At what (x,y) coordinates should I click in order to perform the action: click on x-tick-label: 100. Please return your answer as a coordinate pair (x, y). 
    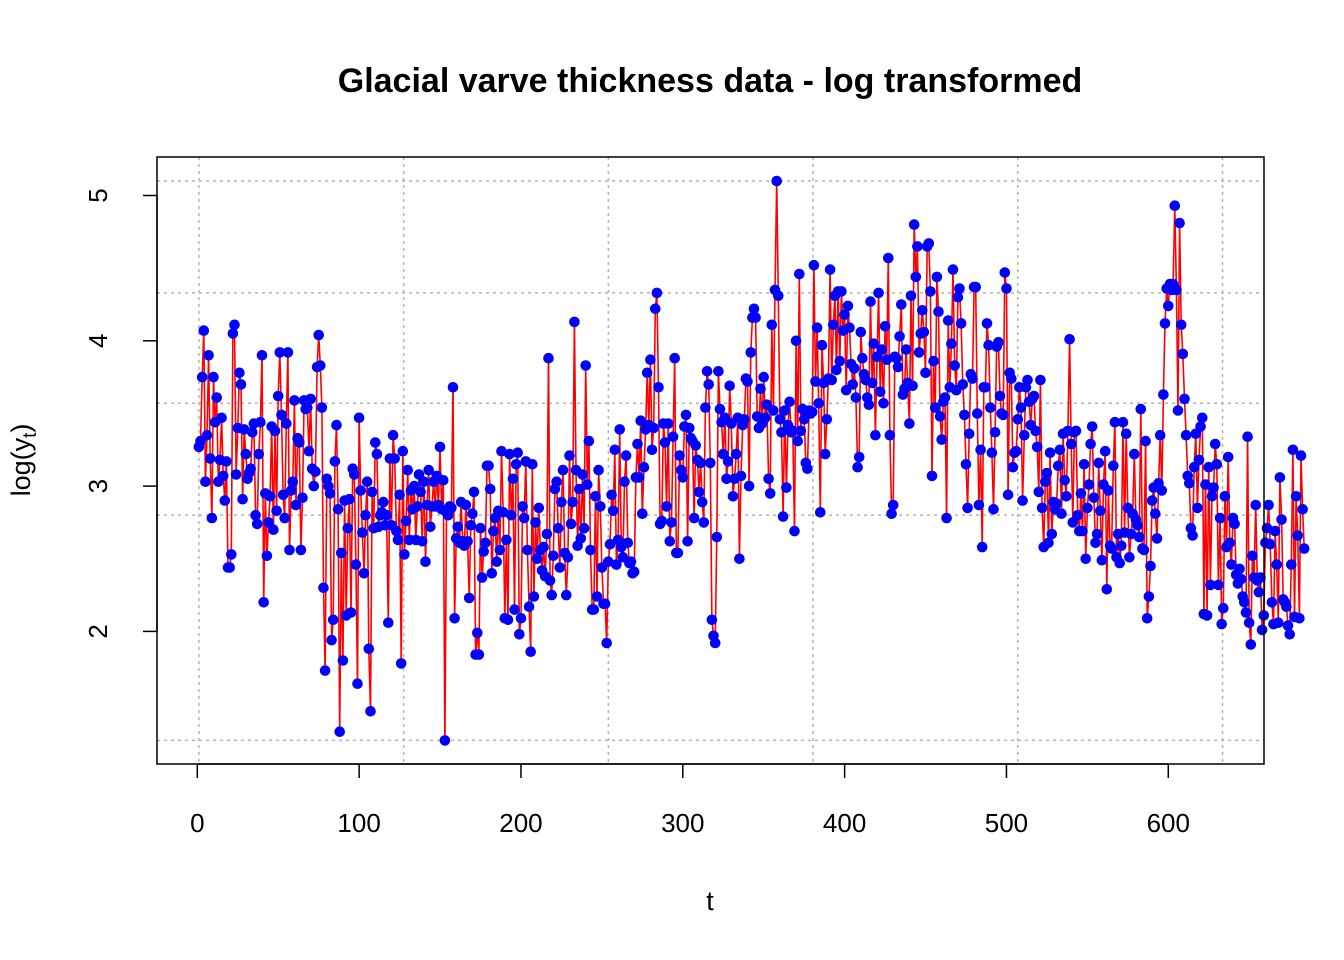
    Looking at the image, I should click on (358, 823).